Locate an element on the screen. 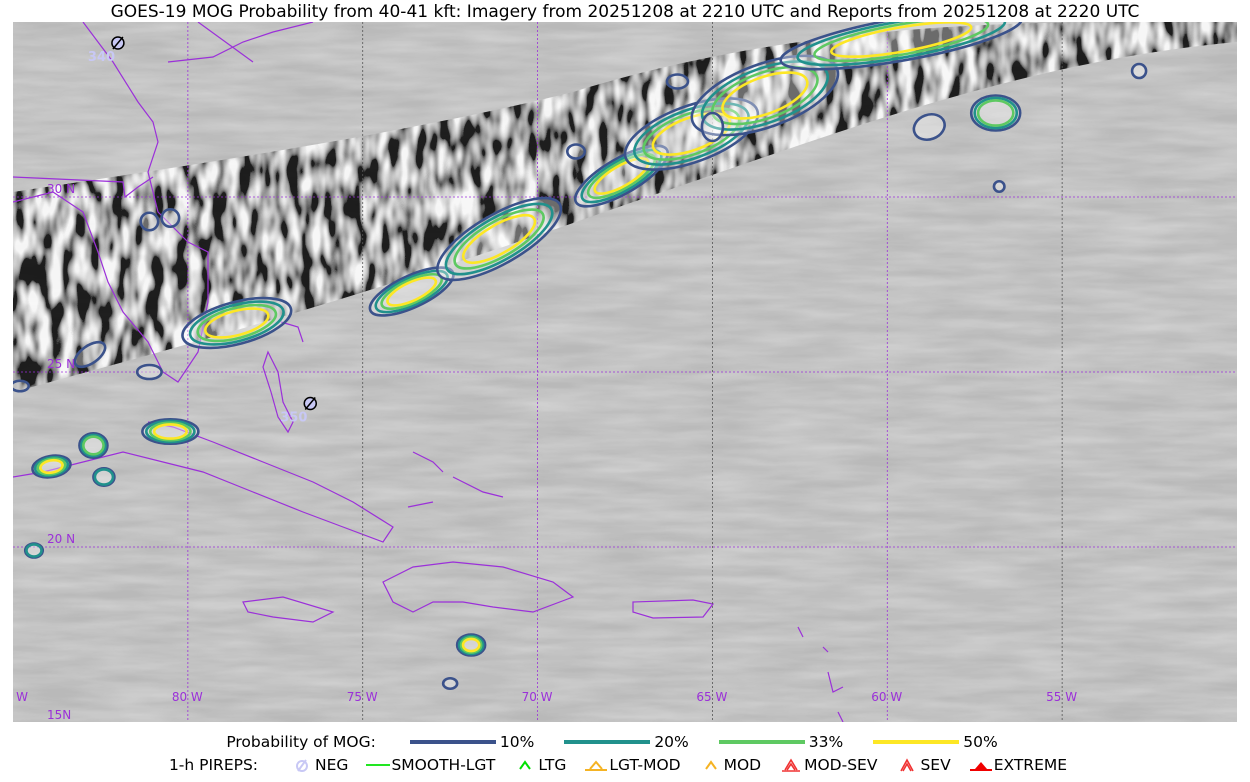  pirep-legend-label: LGT-MOD is located at coordinates (645, 765).